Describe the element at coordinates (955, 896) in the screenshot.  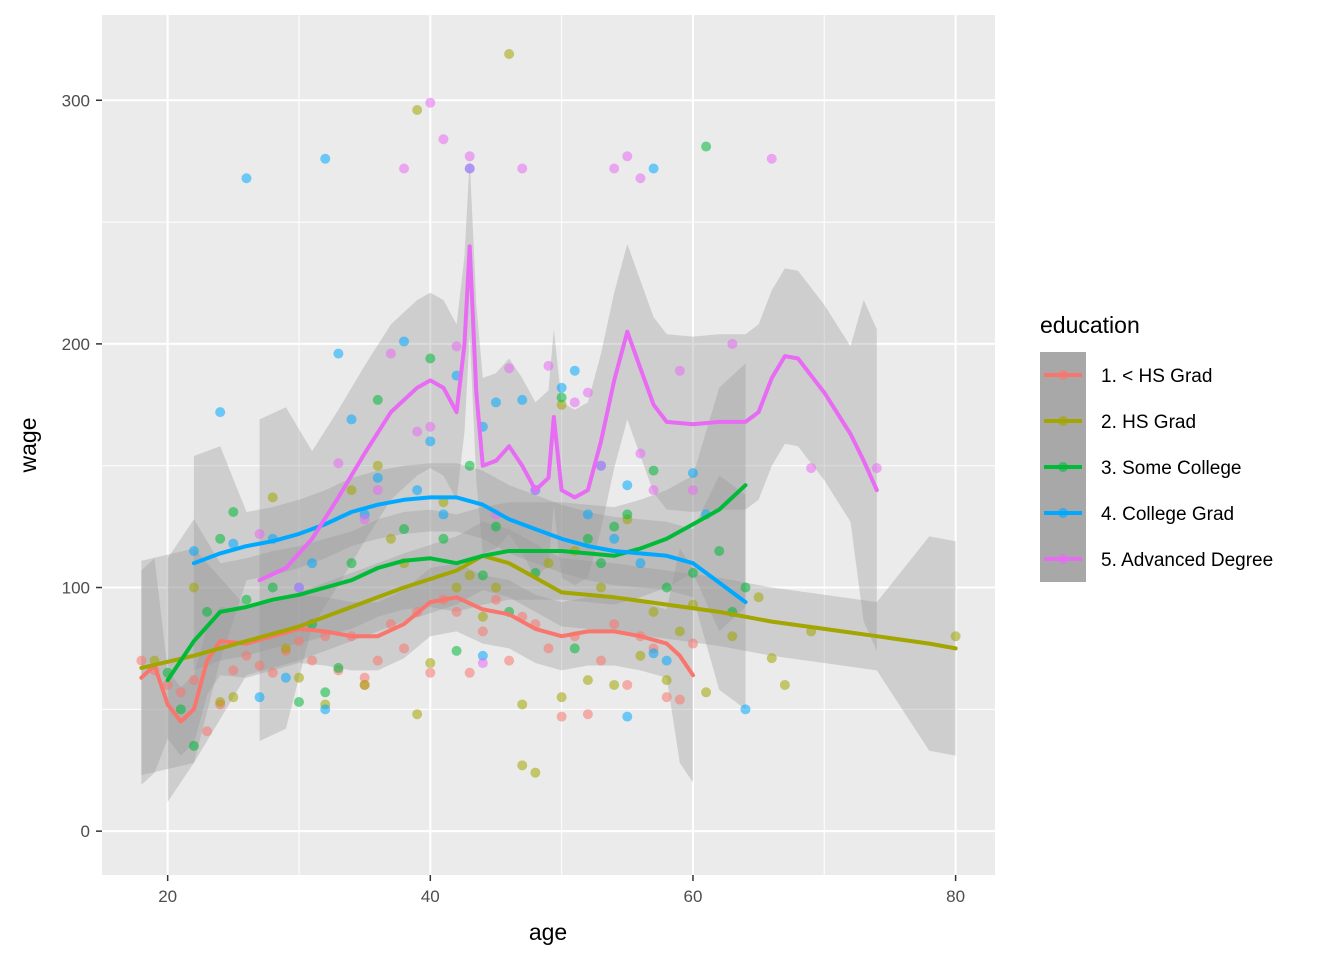
I see `x-tick-label: 80` at that location.